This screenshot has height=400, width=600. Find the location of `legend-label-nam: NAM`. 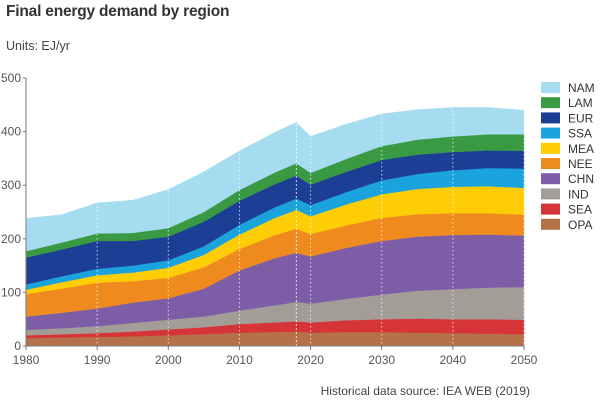

legend-label-nam: NAM is located at coordinates (581, 88).